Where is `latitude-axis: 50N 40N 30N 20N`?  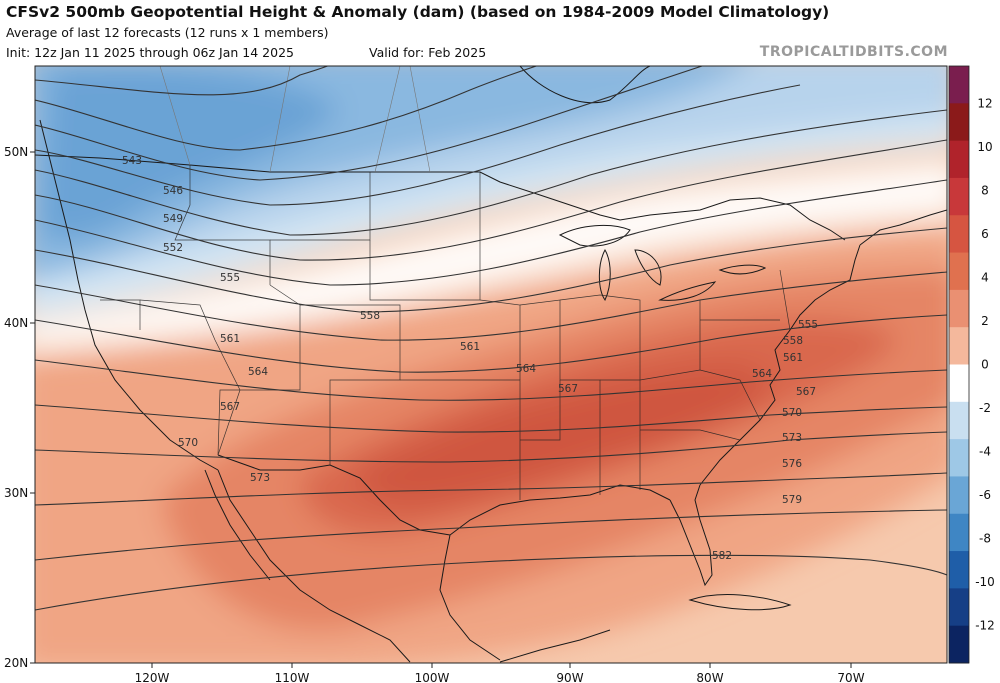 latitude-axis: 50N 40N 30N 20N is located at coordinates (19, 407).